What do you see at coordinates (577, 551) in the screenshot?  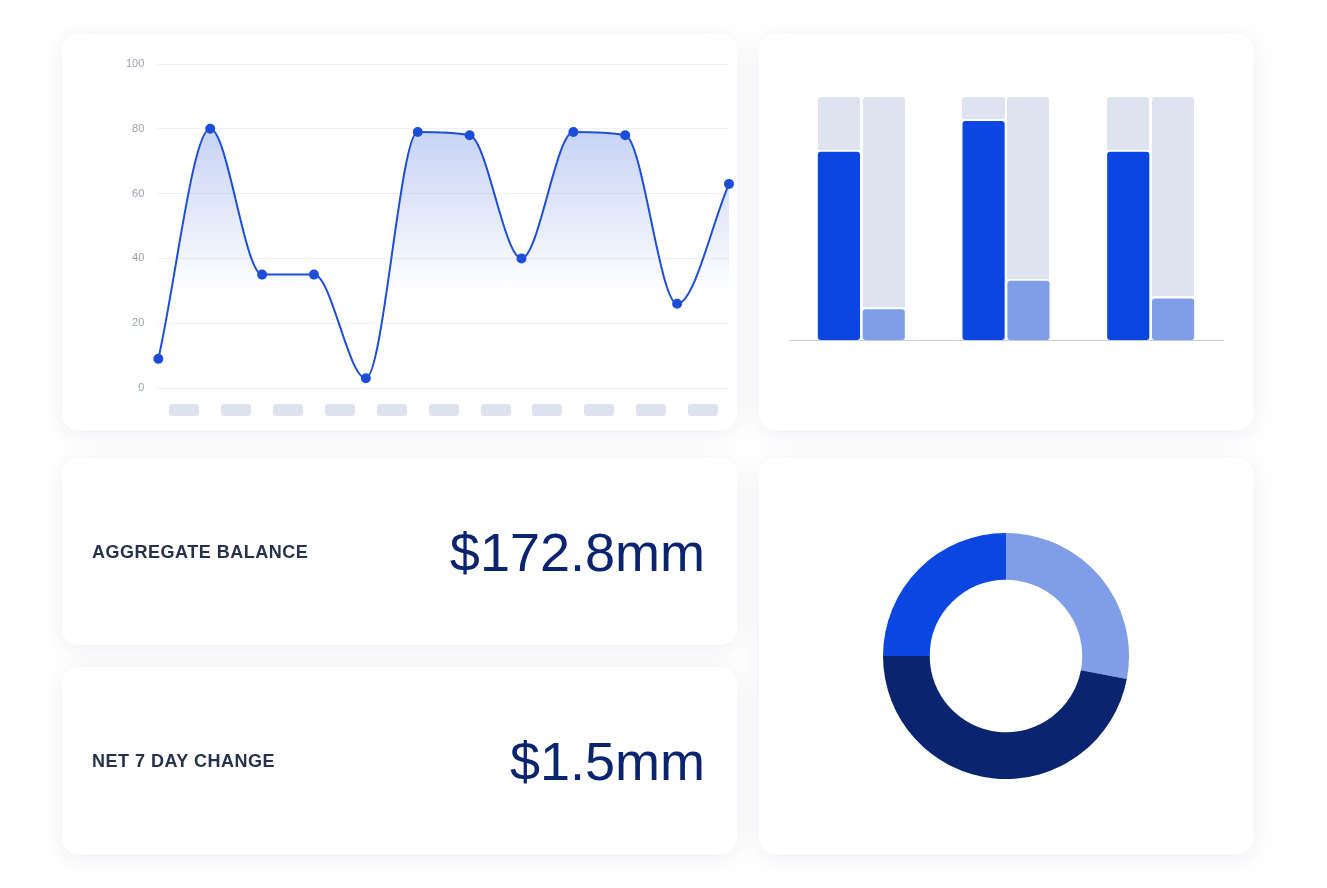 I see `text: $172.8mm` at bounding box center [577, 551].